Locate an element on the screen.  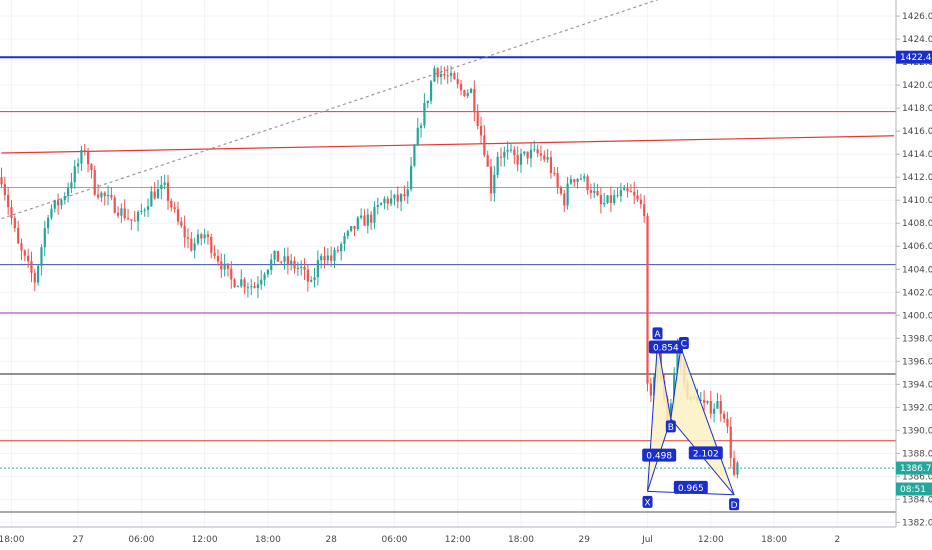
pattern-point-box is located at coordinates (683, 342).